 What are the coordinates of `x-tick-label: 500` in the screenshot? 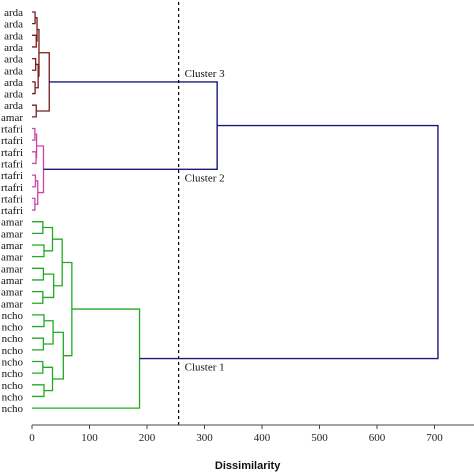 It's located at (319, 438).